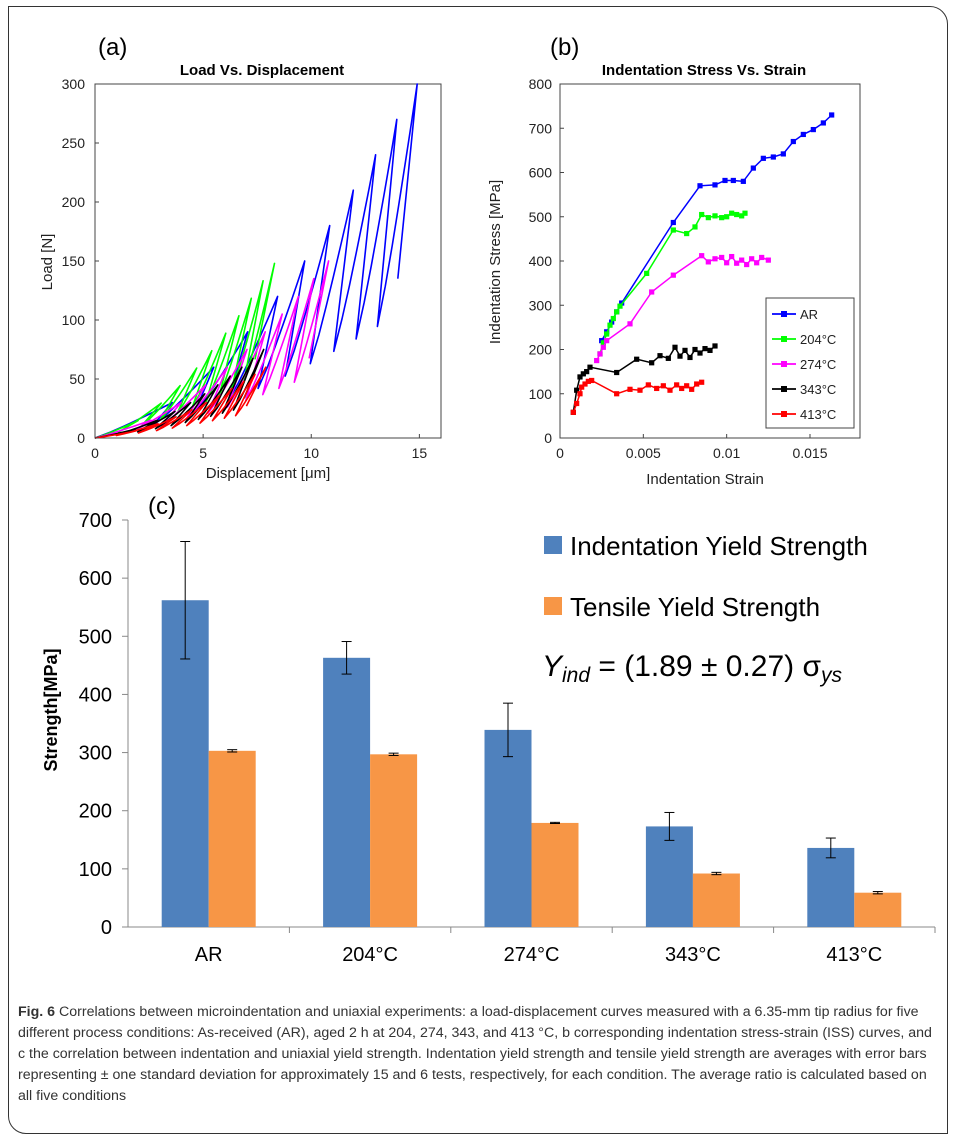  What do you see at coordinates (74, 261) in the screenshot?
I see `panel-a-ytick: 150` at bounding box center [74, 261].